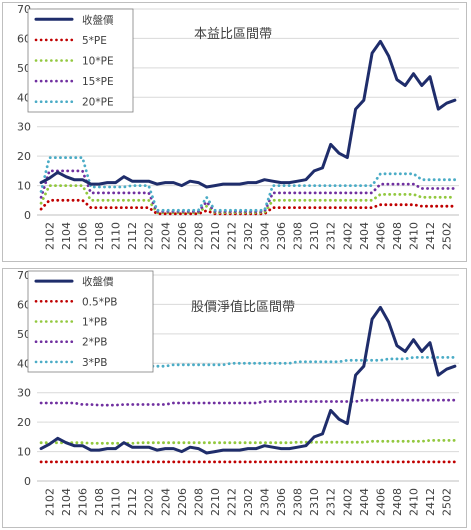  I want to click on legend-label: 5*PE, so click(94, 41).